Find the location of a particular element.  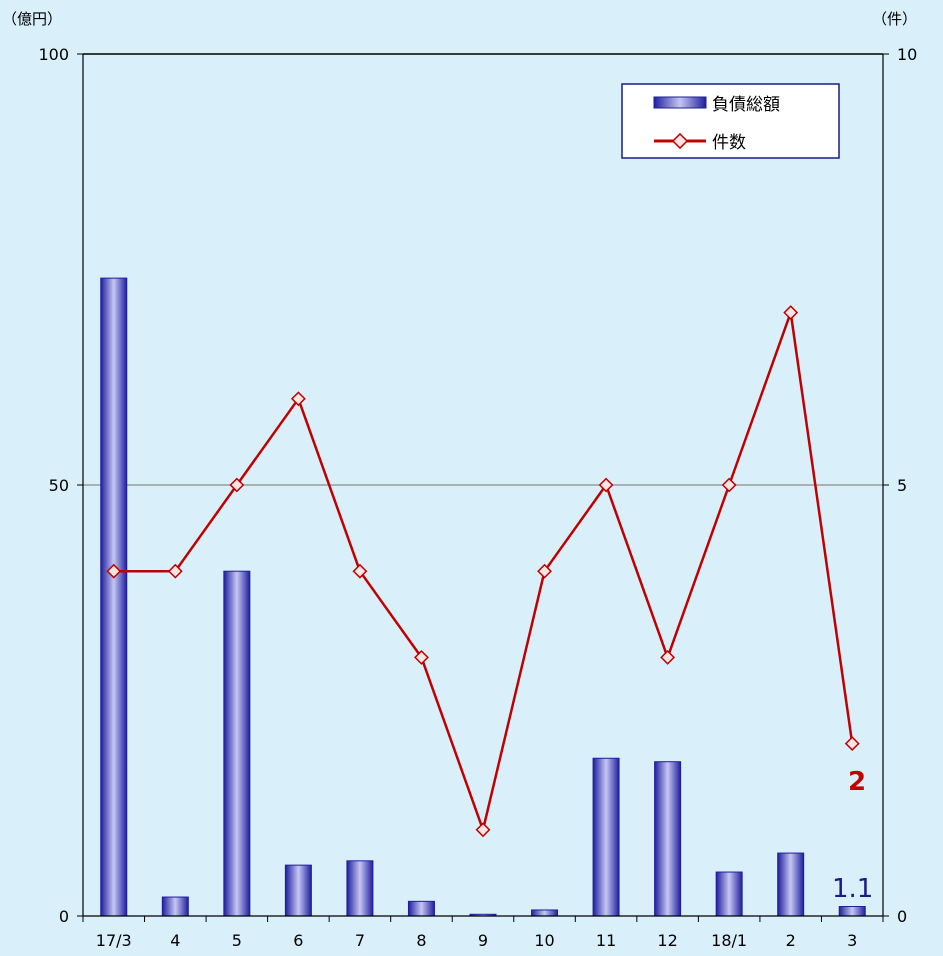

right-tick-label: 0 is located at coordinates (902, 916).